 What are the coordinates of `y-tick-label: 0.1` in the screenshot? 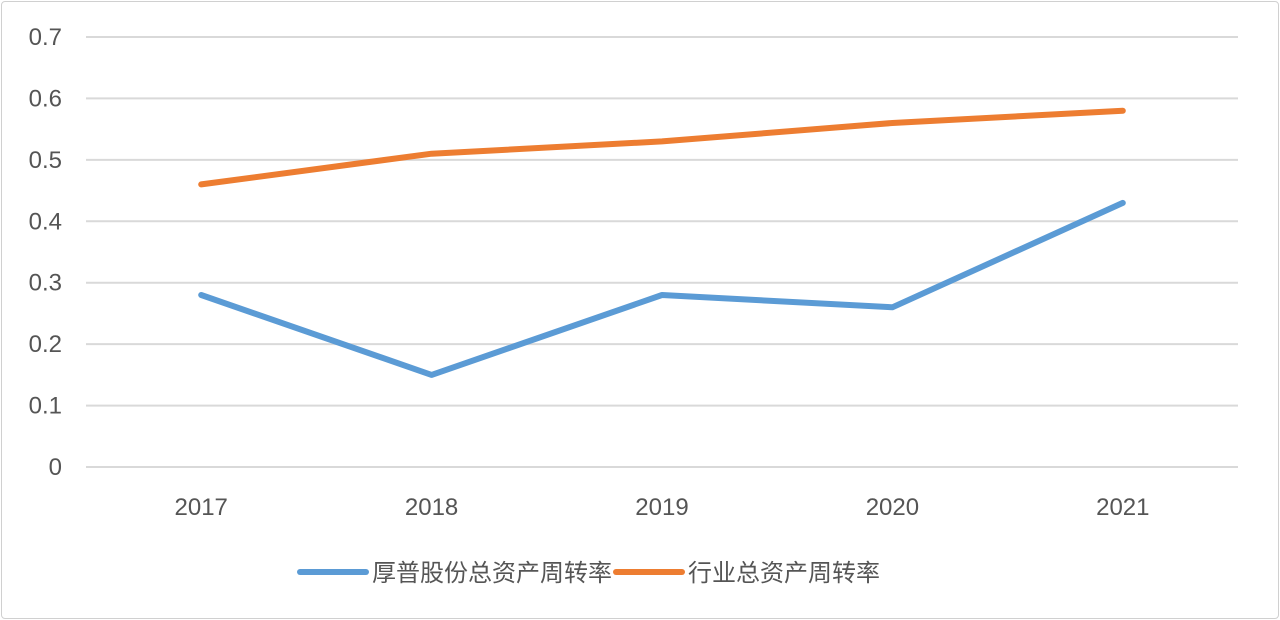 It's located at (45, 406).